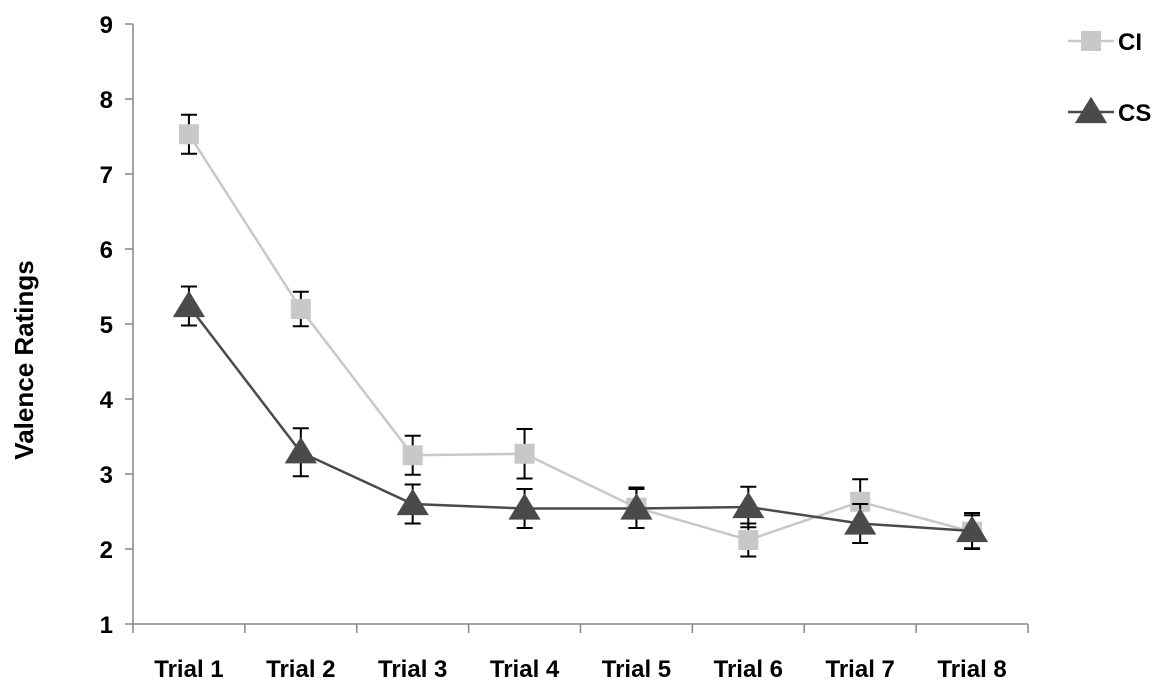 Image resolution: width=1166 pixels, height=689 pixels. What do you see at coordinates (636, 669) in the screenshot?
I see `x-tick-label: Trial 5` at bounding box center [636, 669].